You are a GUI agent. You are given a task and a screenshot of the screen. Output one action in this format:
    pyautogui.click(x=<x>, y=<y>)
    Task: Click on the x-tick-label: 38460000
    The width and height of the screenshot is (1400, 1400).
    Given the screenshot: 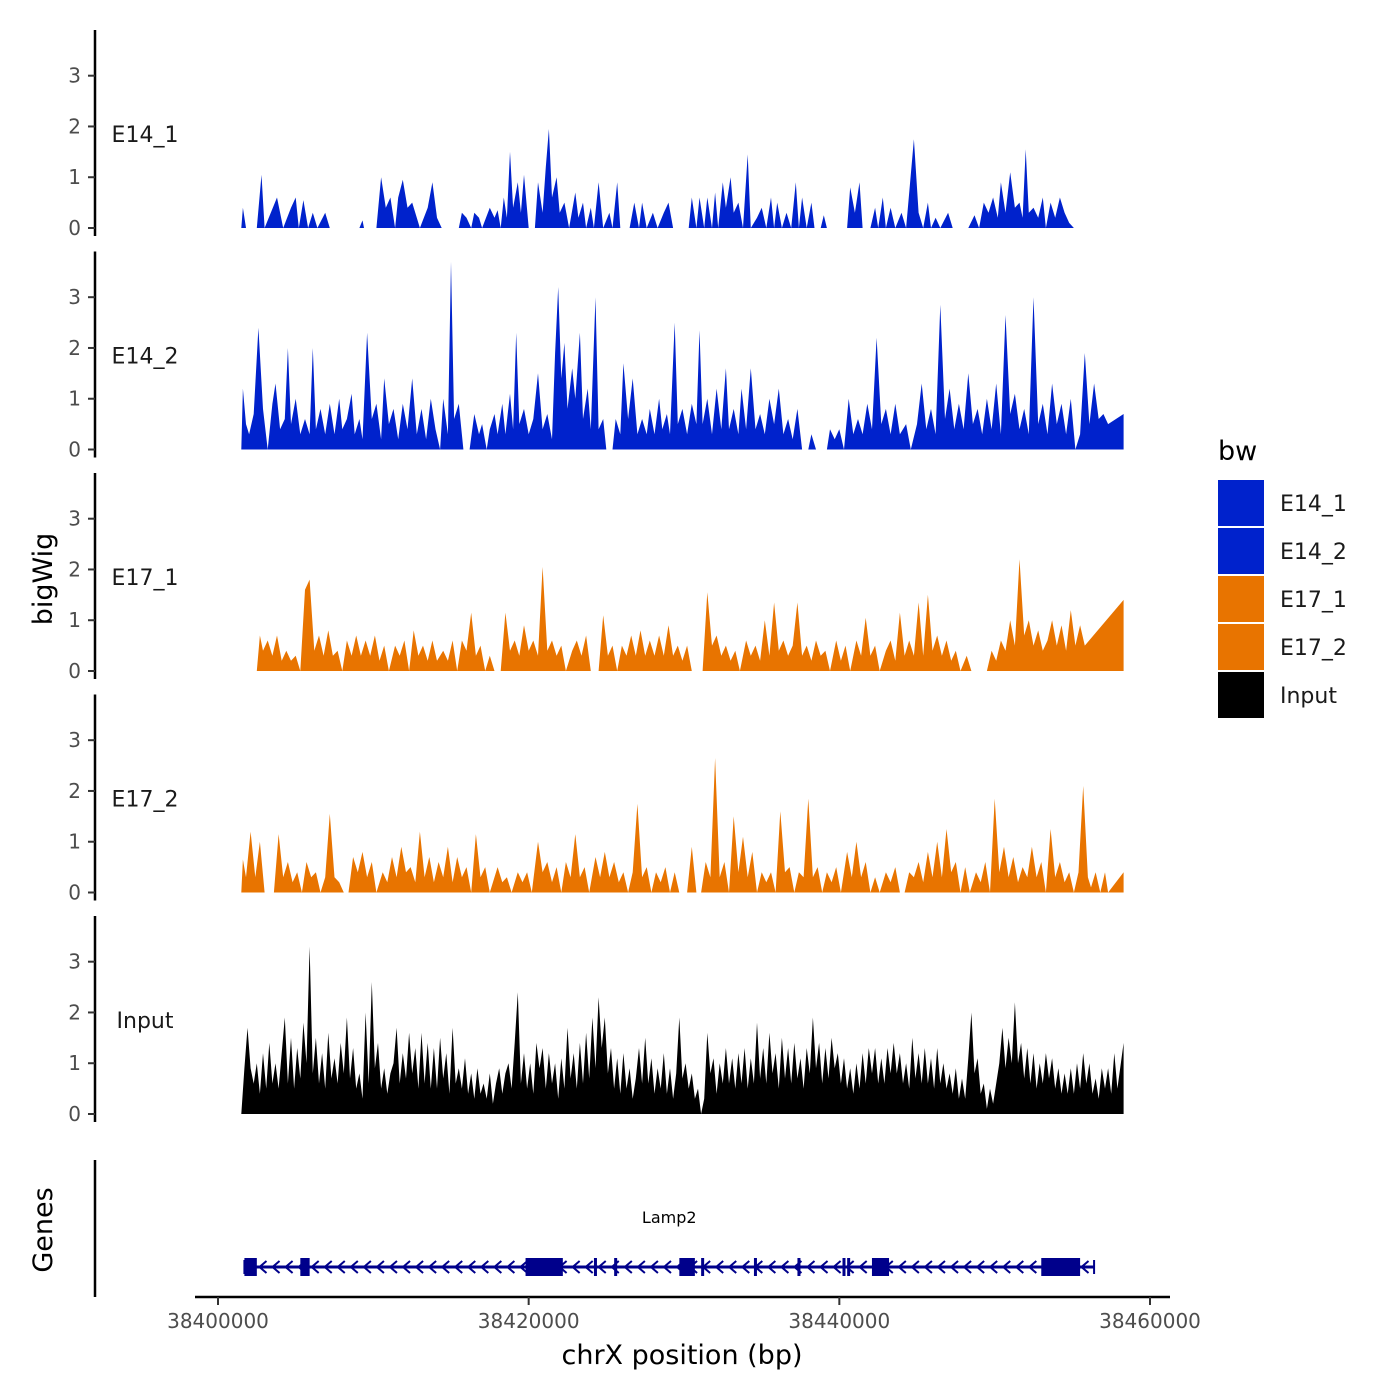 What is the action you would take?
    pyautogui.click(x=1150, y=1321)
    